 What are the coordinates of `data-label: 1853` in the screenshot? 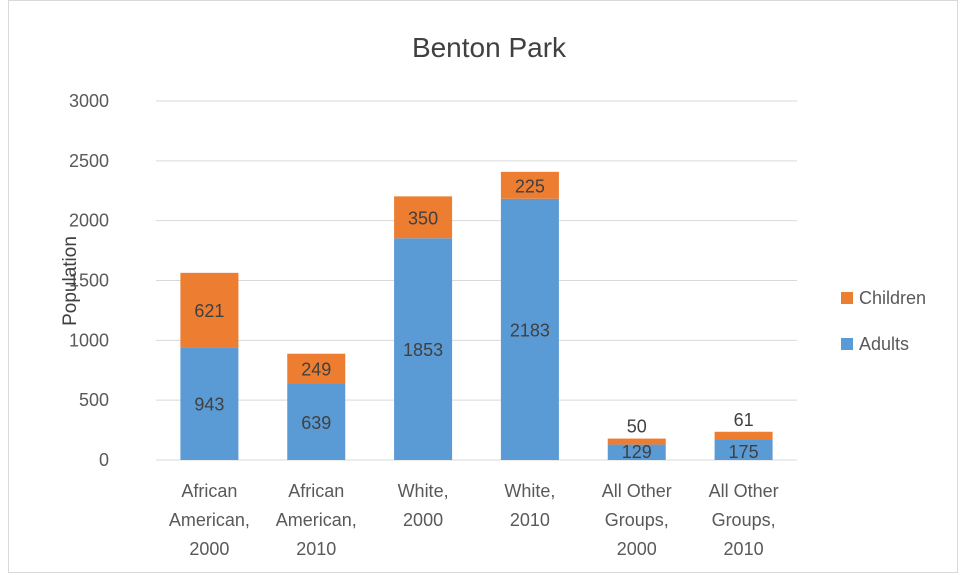 It's located at (423, 350).